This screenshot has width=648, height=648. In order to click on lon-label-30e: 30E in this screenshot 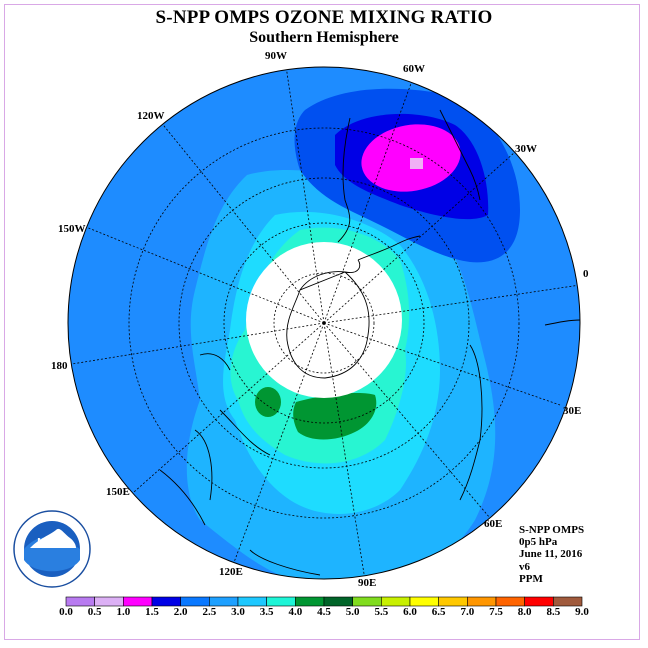, I will do `click(572, 411)`.